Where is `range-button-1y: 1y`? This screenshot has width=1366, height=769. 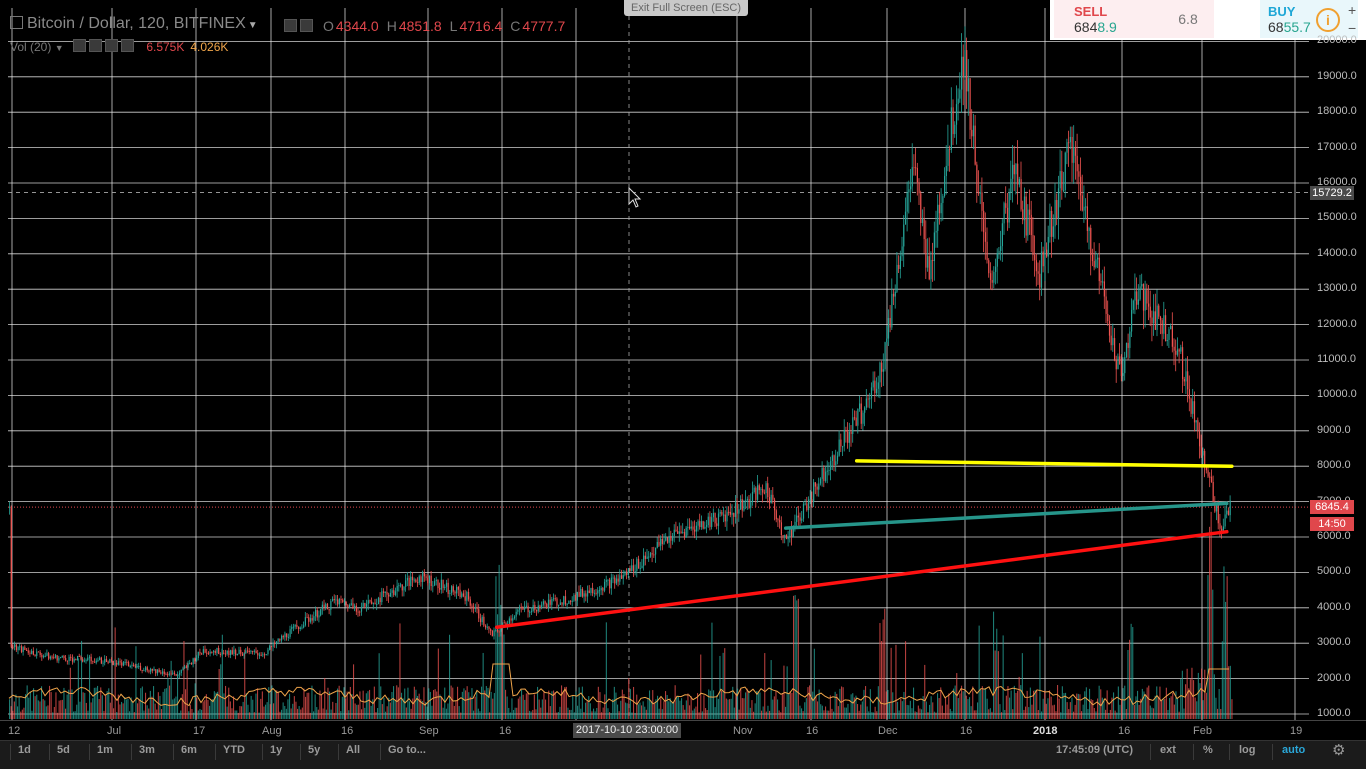
range-button-1y: 1y is located at coordinates (276, 750).